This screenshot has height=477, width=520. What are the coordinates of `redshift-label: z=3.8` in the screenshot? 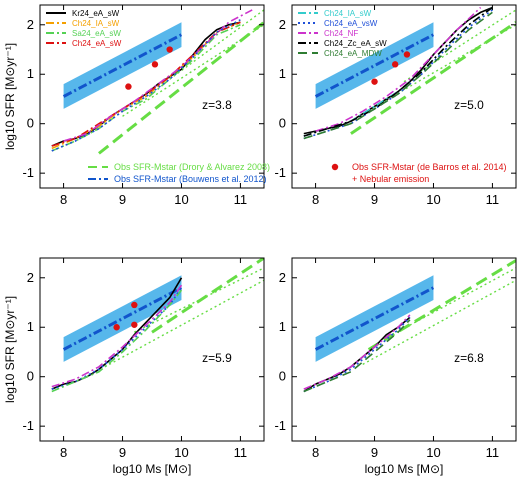 It's located at (217, 105).